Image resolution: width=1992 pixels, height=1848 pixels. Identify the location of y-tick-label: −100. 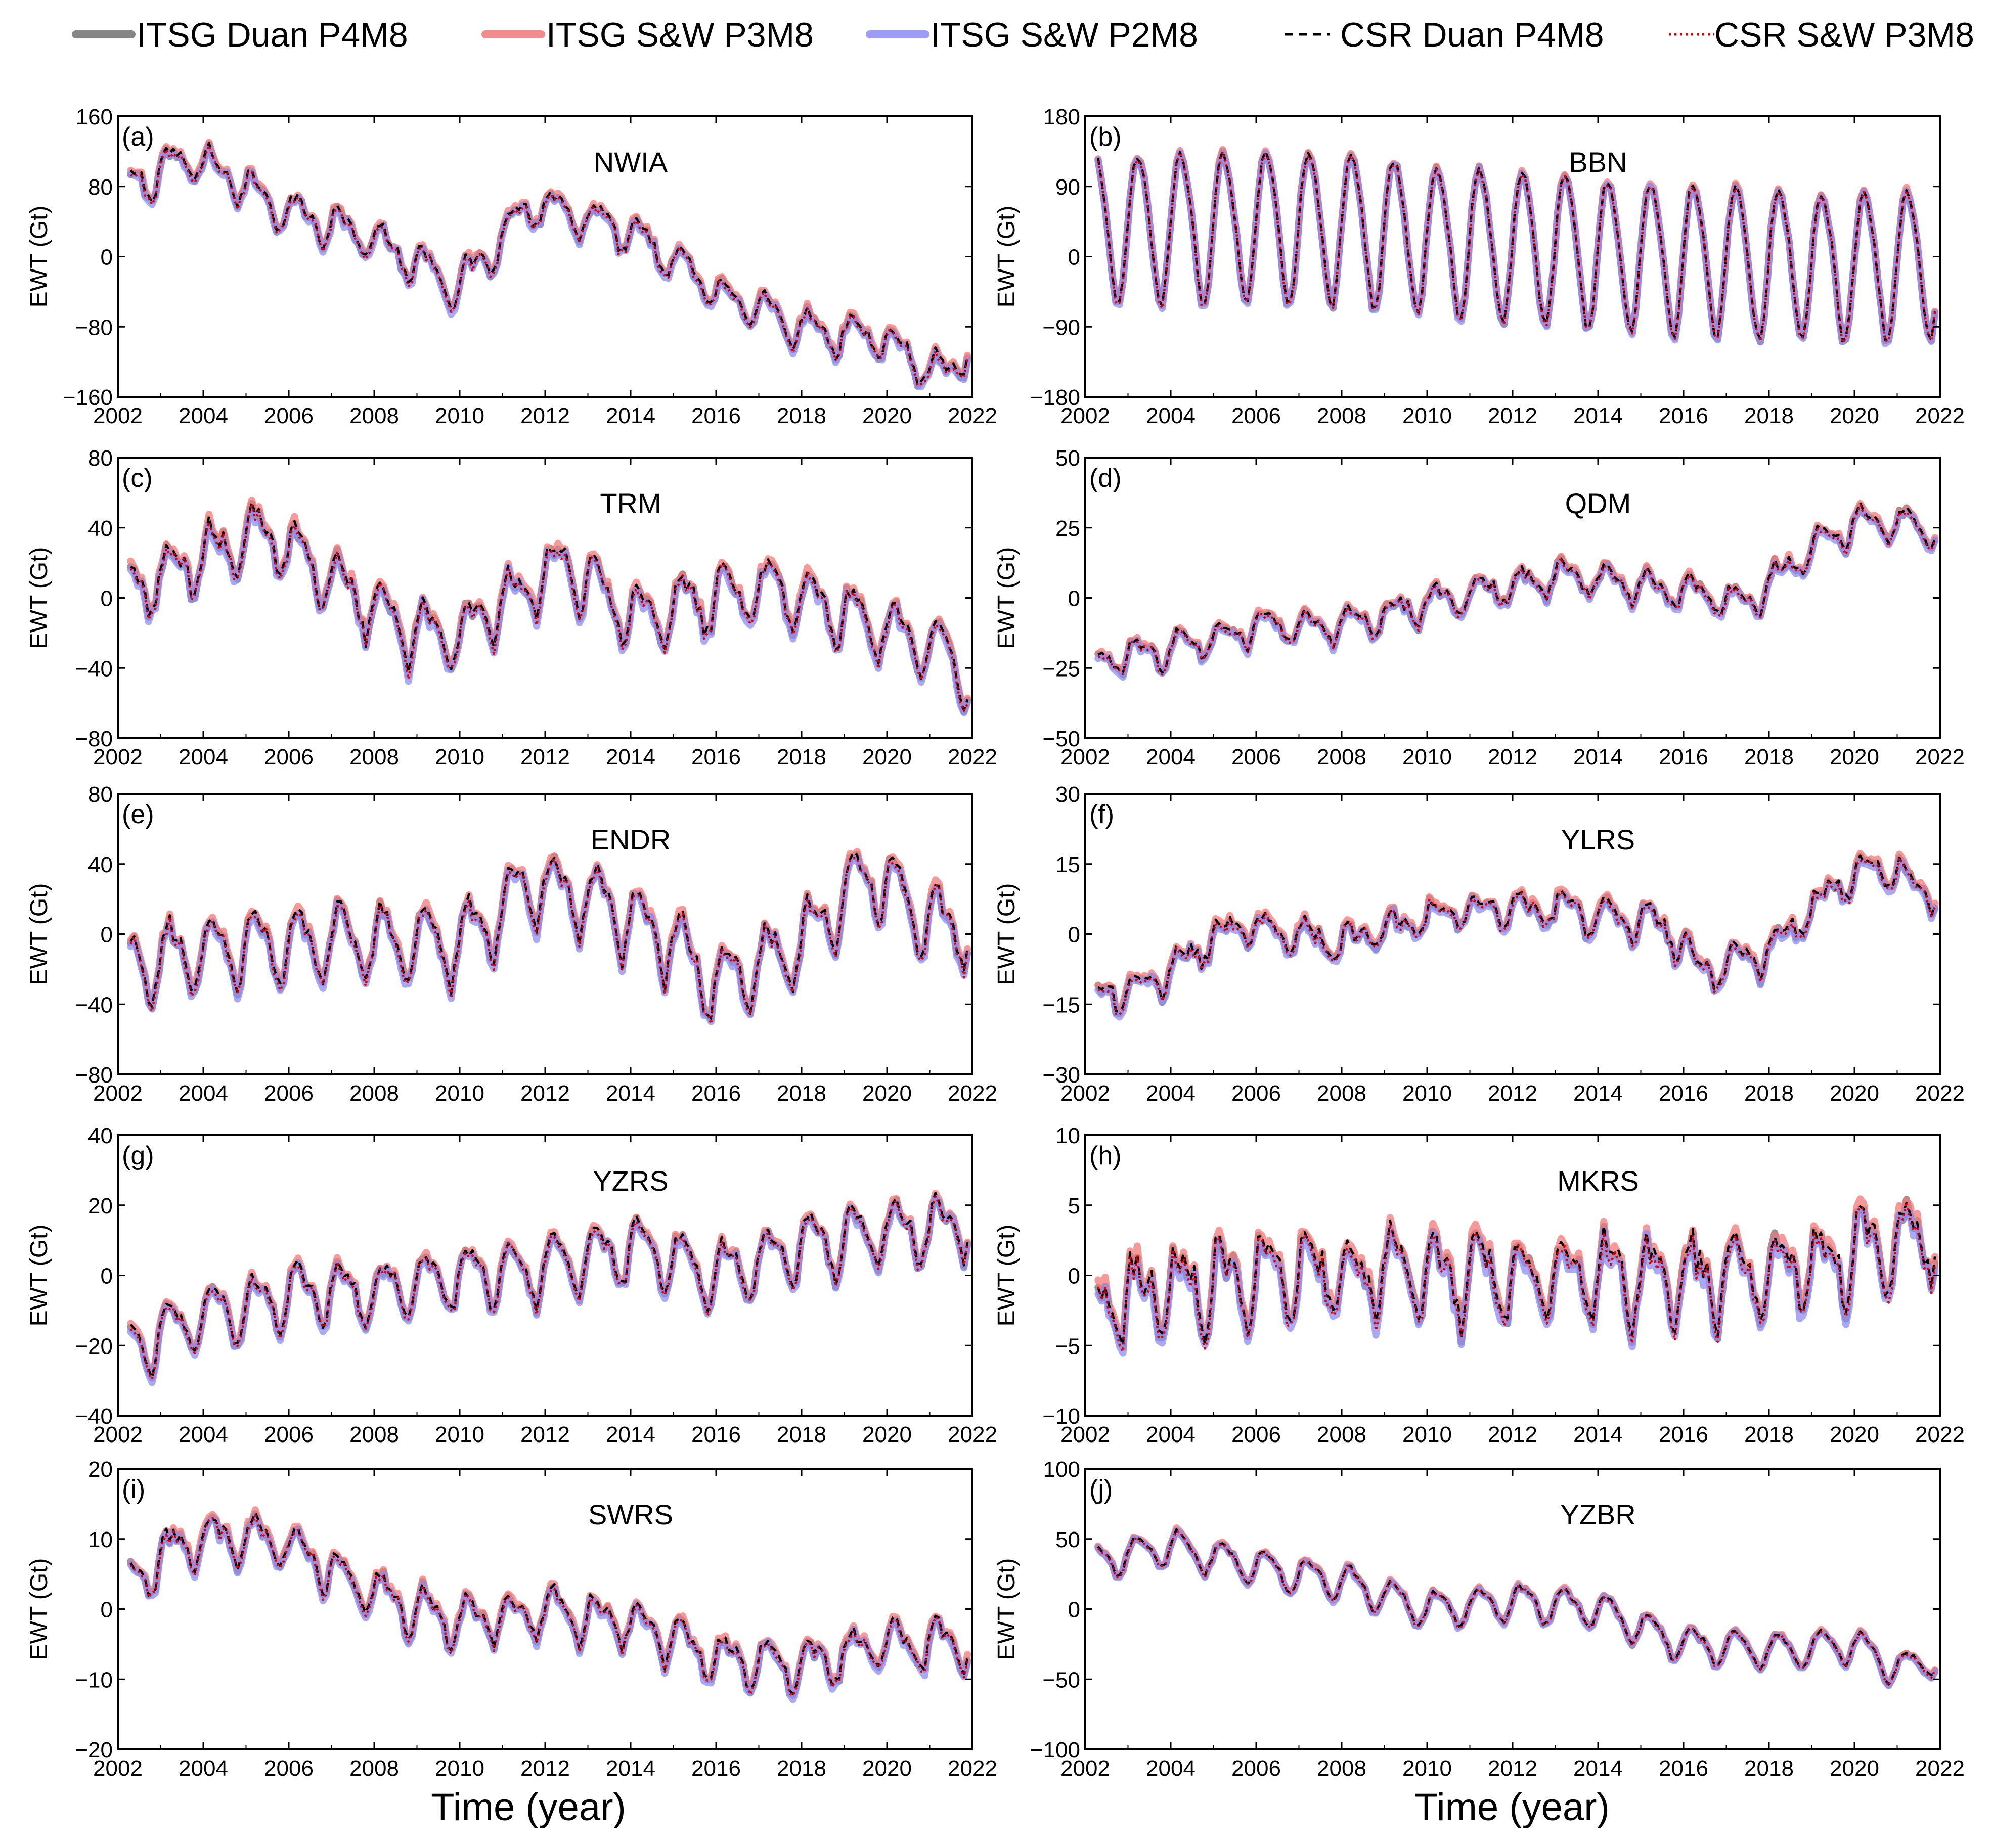
(1055, 1751).